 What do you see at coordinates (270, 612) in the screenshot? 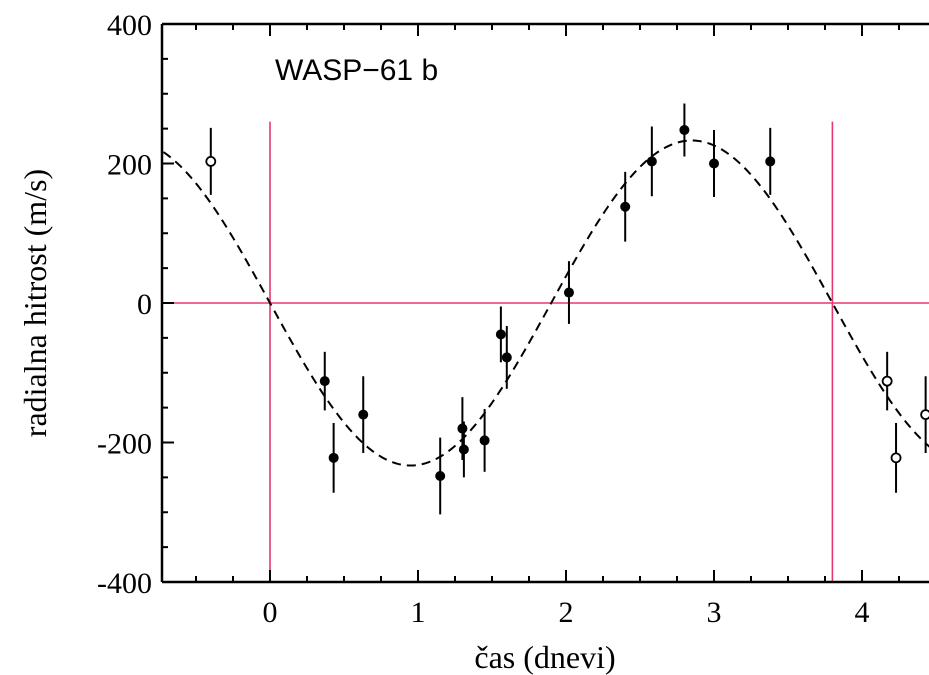
I see `x-tick-label: 0` at bounding box center [270, 612].